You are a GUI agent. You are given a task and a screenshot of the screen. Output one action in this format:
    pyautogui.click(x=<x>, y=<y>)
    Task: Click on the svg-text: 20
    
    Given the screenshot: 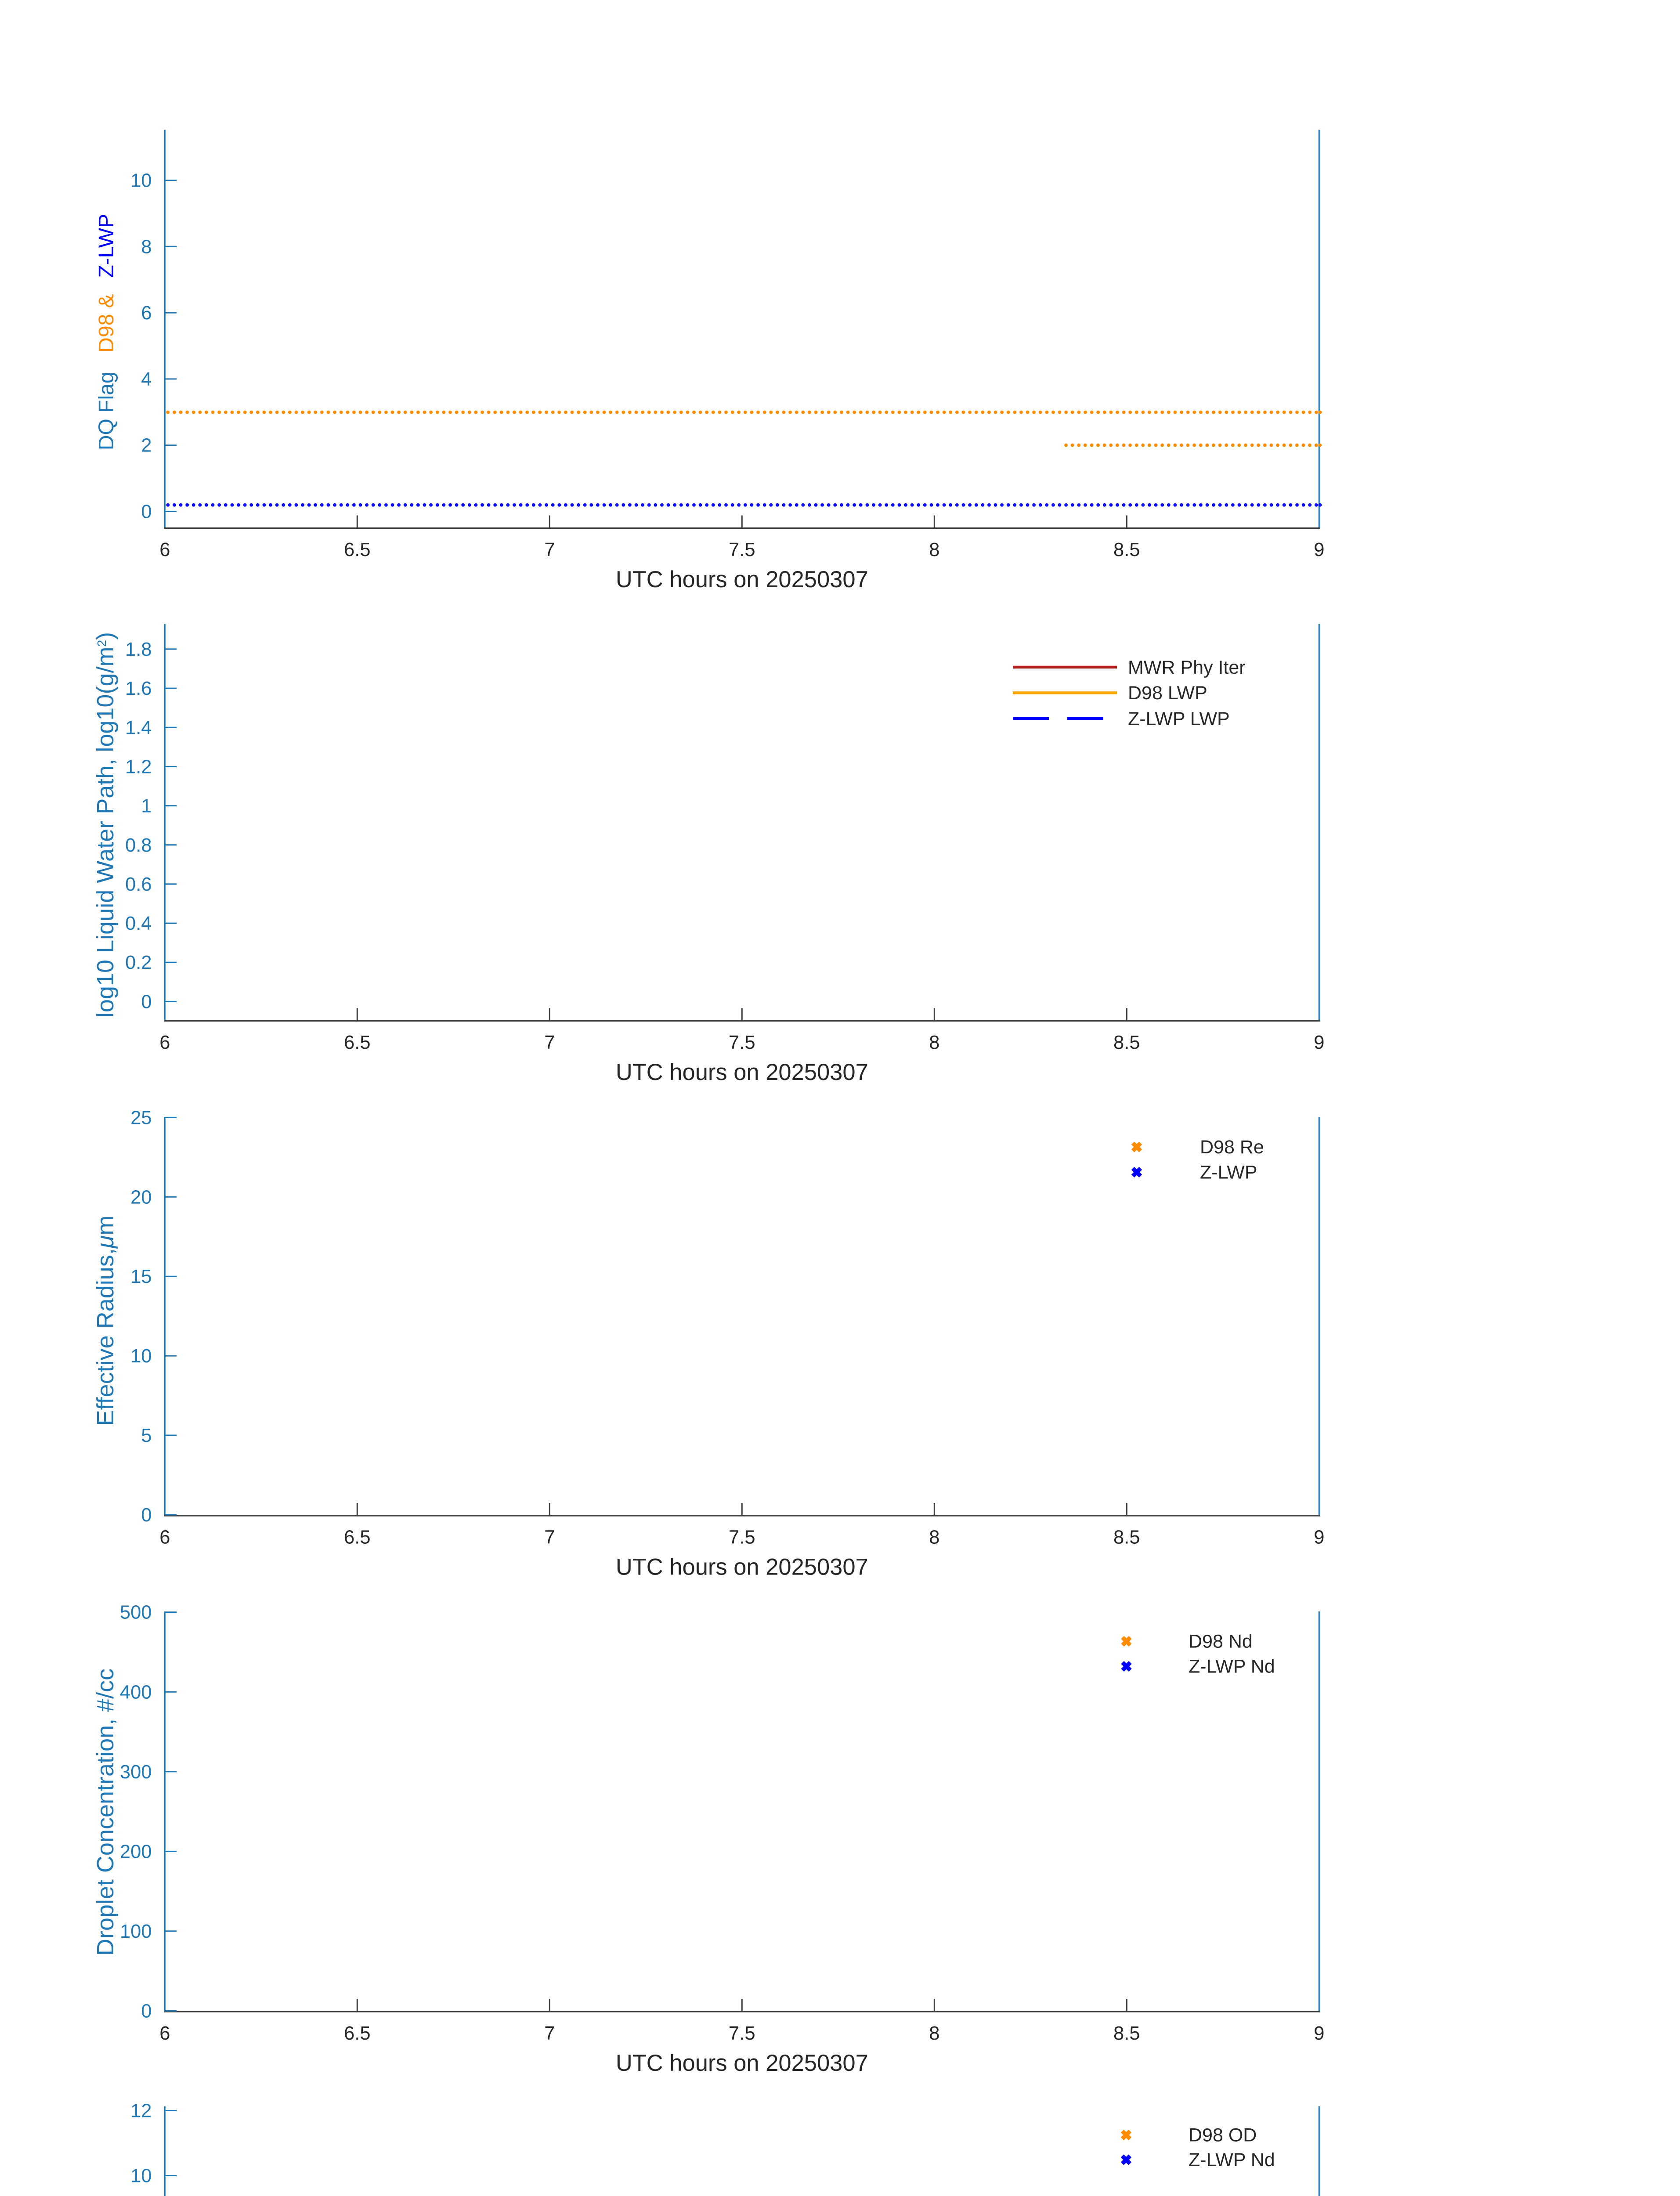 What is the action you would take?
    pyautogui.click(x=141, y=1197)
    